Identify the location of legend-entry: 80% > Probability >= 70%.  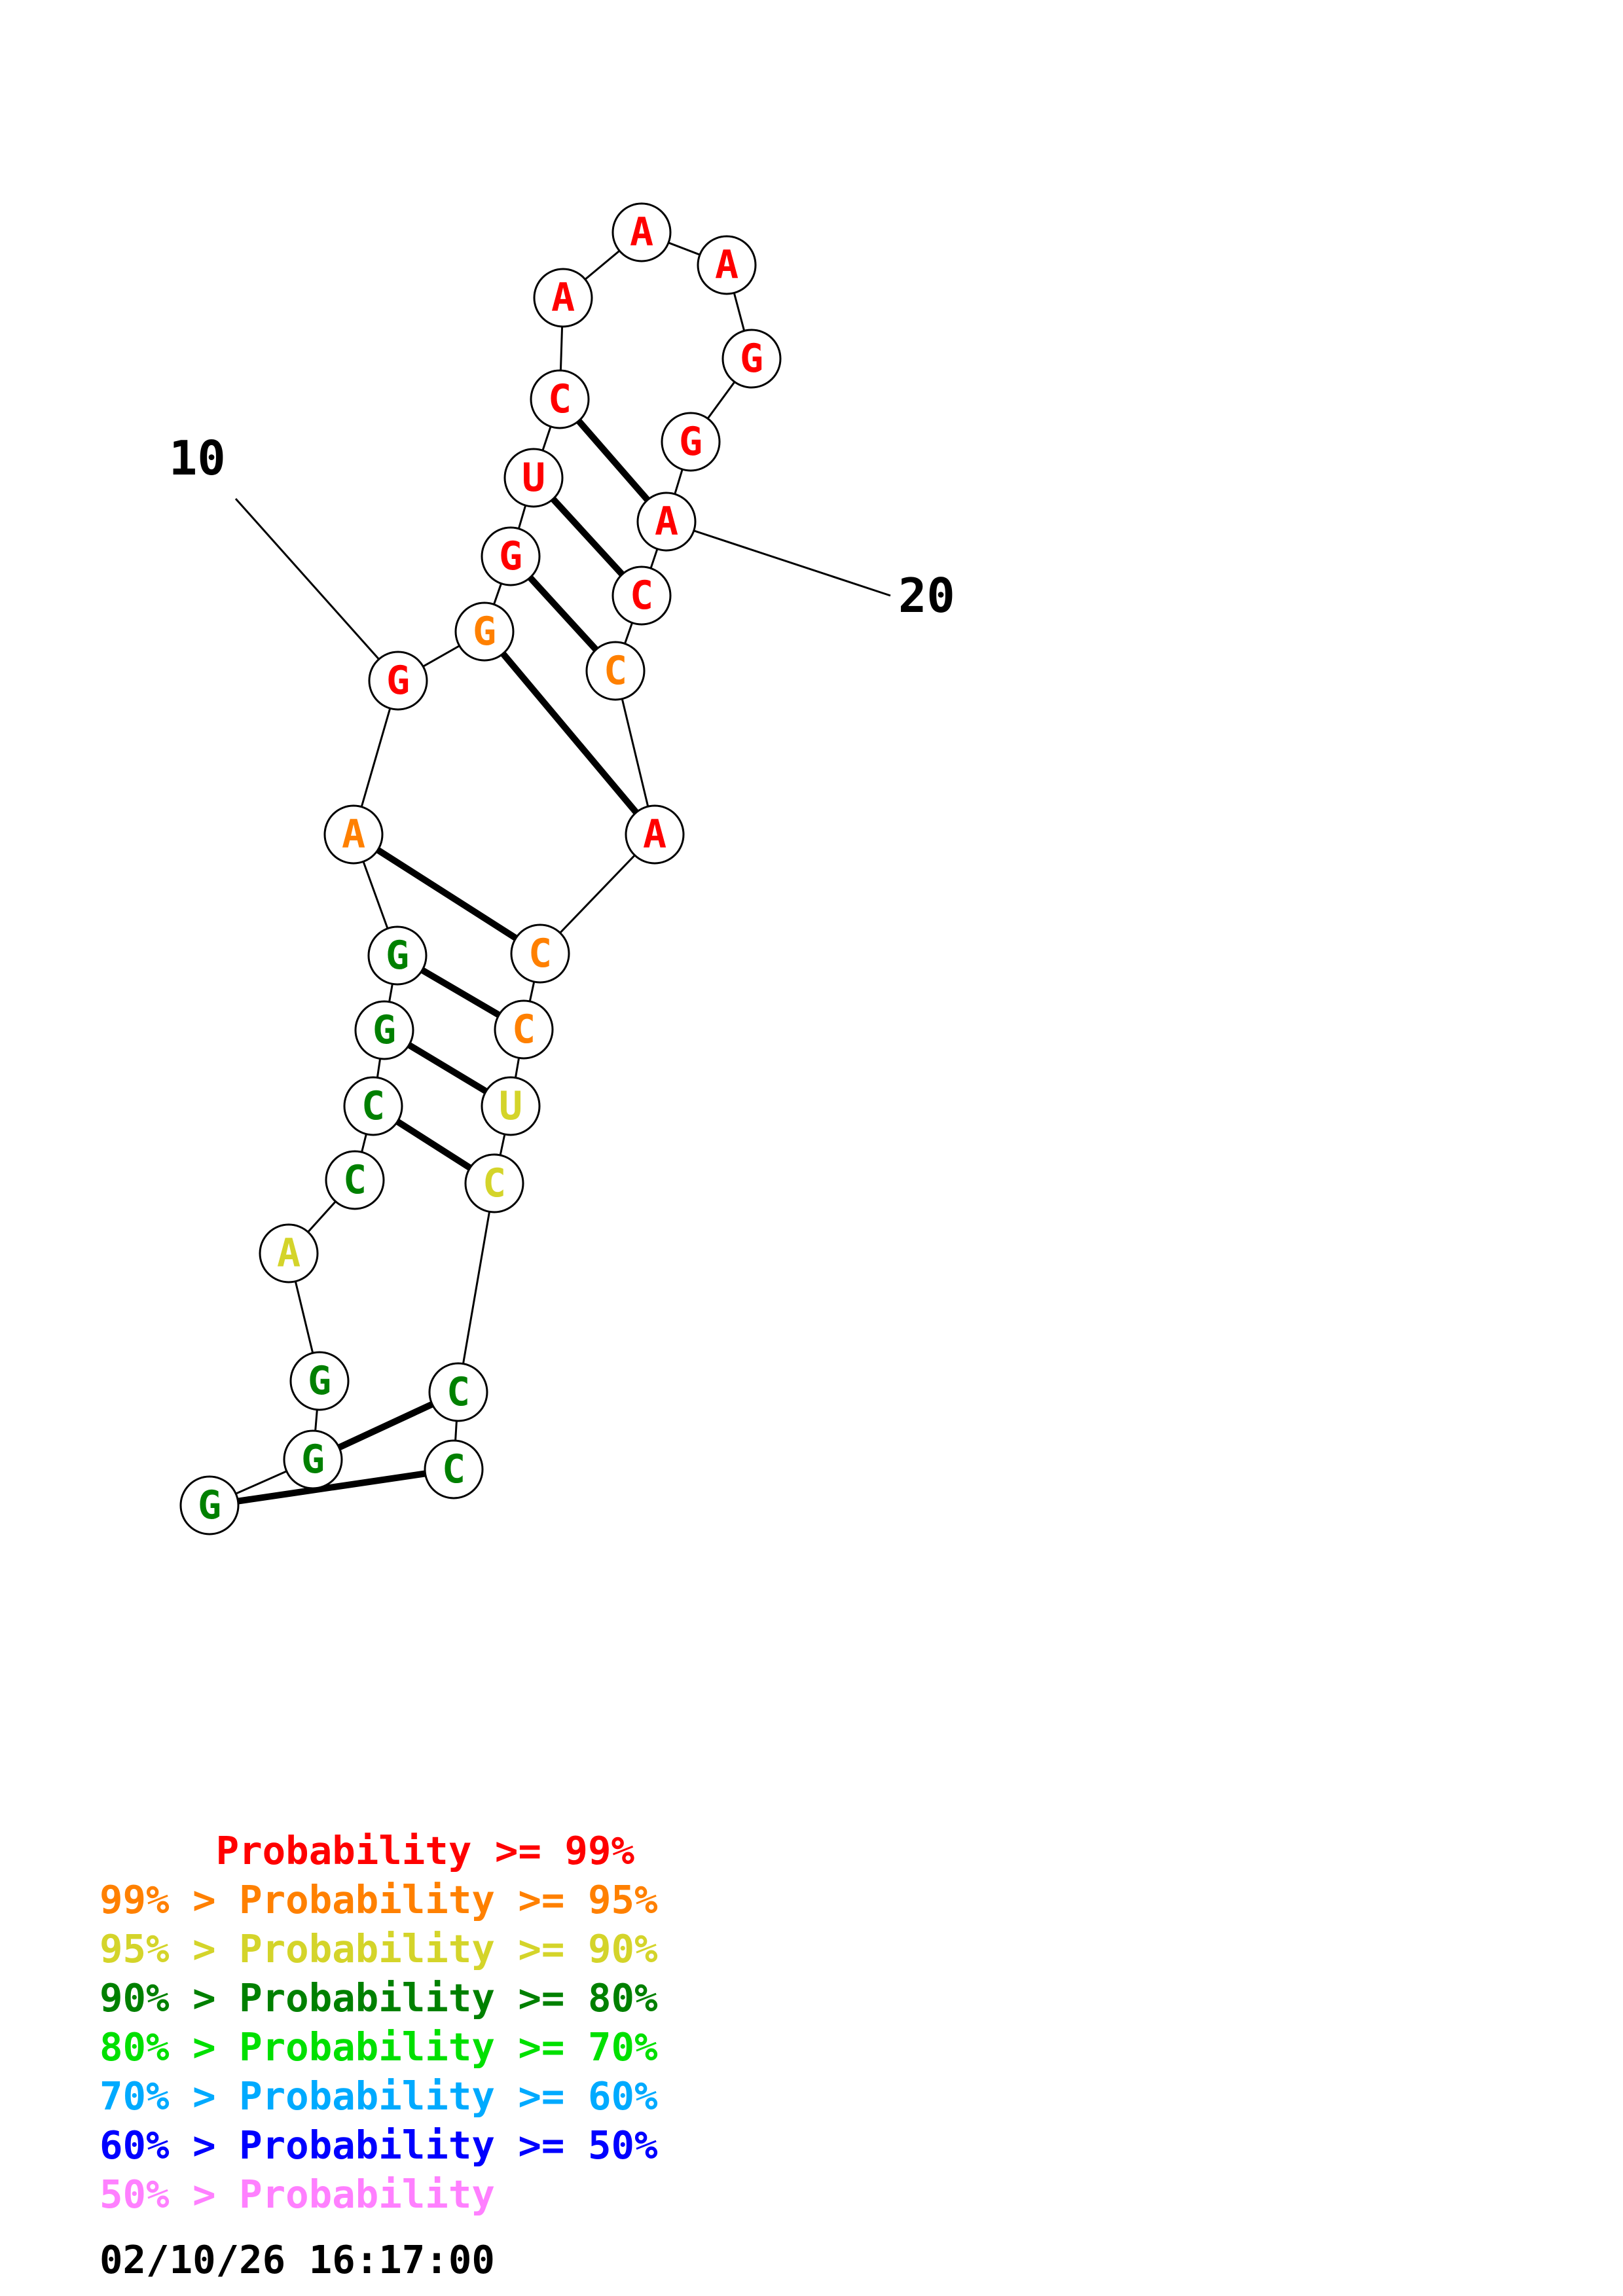
(379, 2047).